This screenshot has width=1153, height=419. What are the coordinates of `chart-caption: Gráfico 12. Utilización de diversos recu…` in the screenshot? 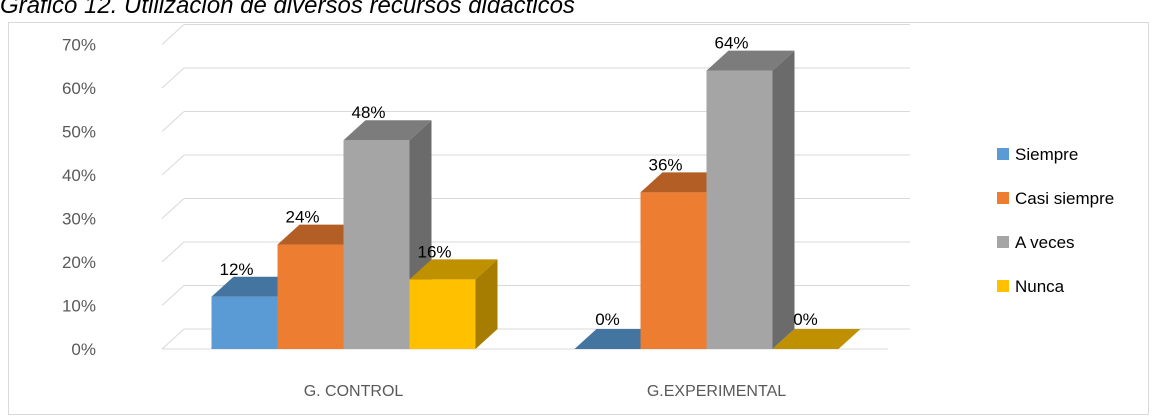 It's located at (287, 9).